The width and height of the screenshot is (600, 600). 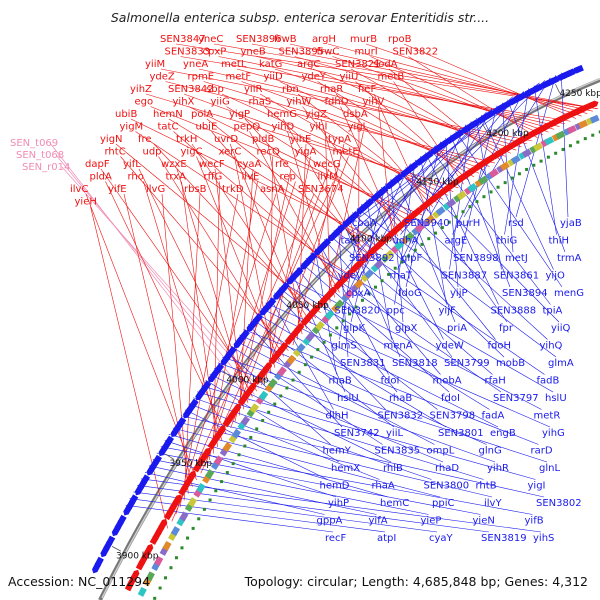 What do you see at coordinates (319, 127) in the screenshot?
I see `forward-gene-label: yihI` at bounding box center [319, 127].